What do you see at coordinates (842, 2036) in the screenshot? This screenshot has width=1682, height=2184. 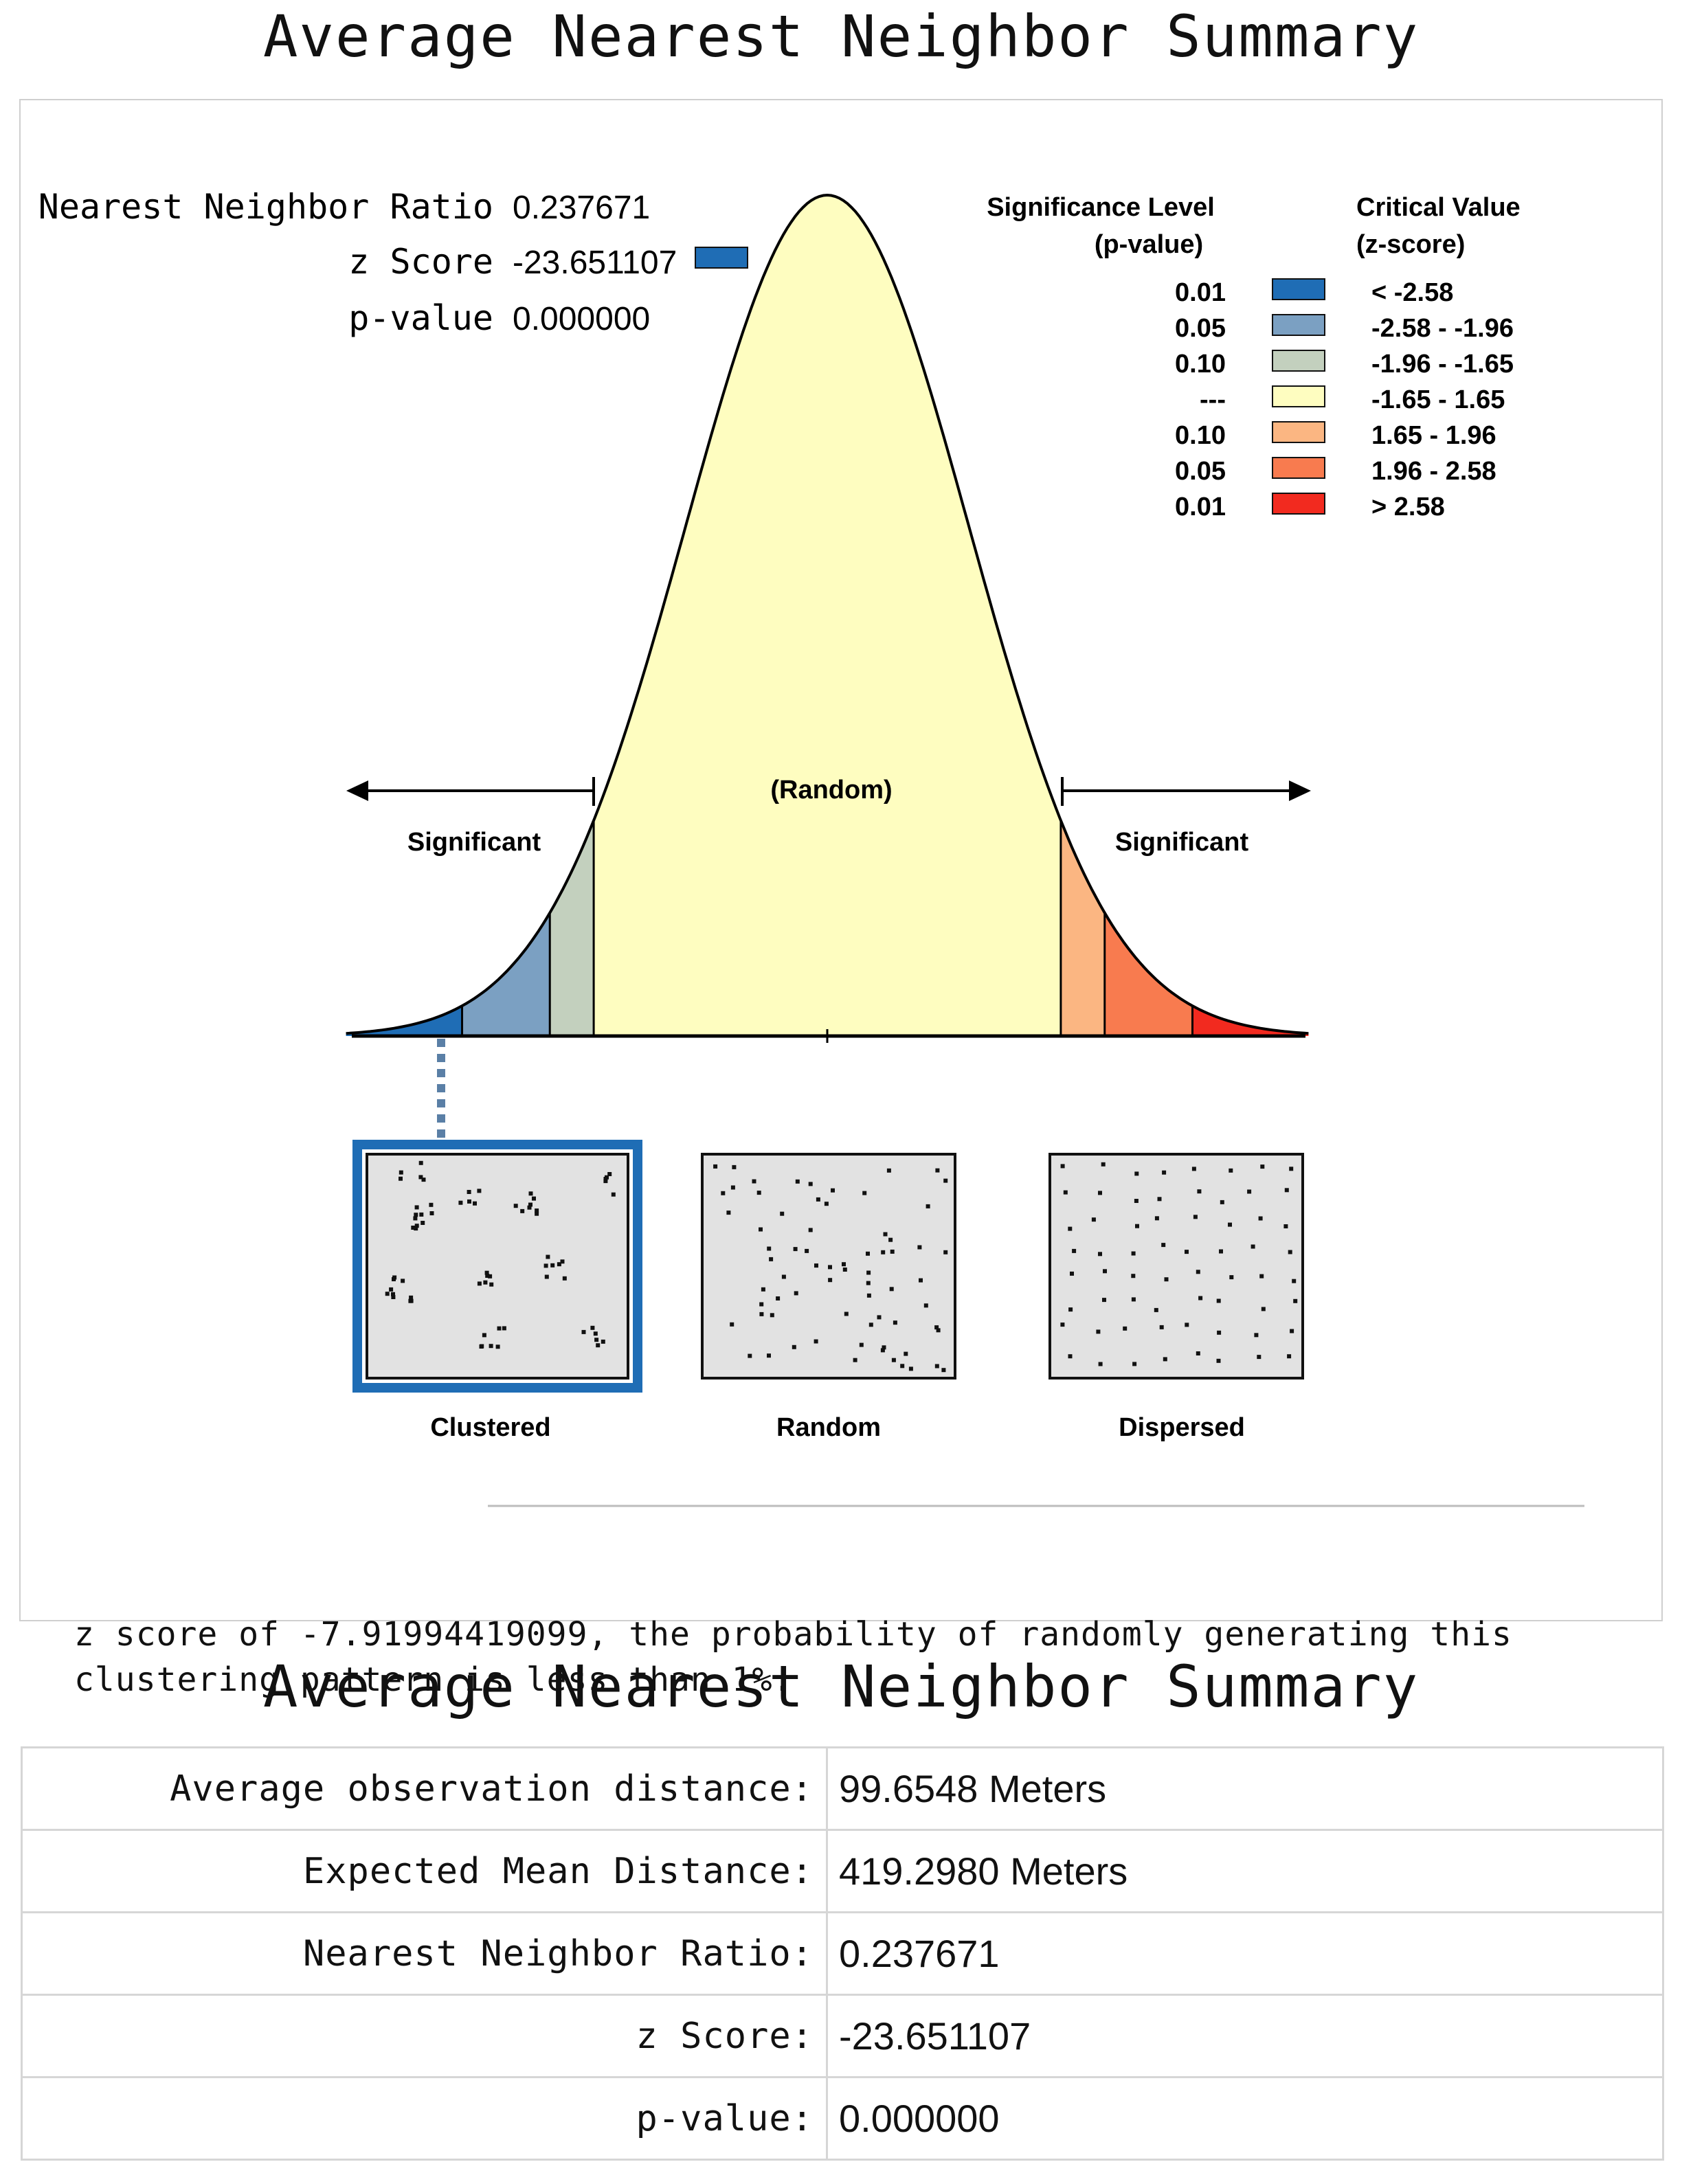 I see `table-row: z Score: -23.651107` at bounding box center [842, 2036].